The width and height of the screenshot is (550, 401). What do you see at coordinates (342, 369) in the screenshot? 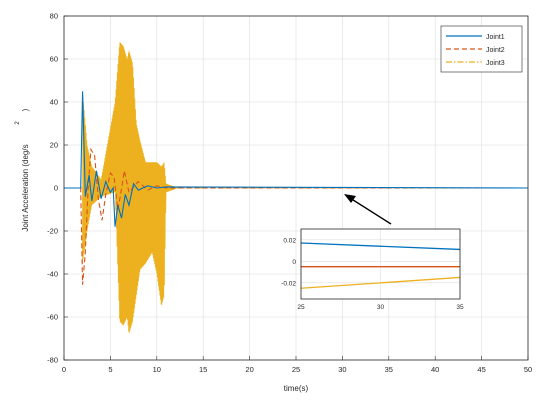
I see `x-tick-label: 30` at bounding box center [342, 369].